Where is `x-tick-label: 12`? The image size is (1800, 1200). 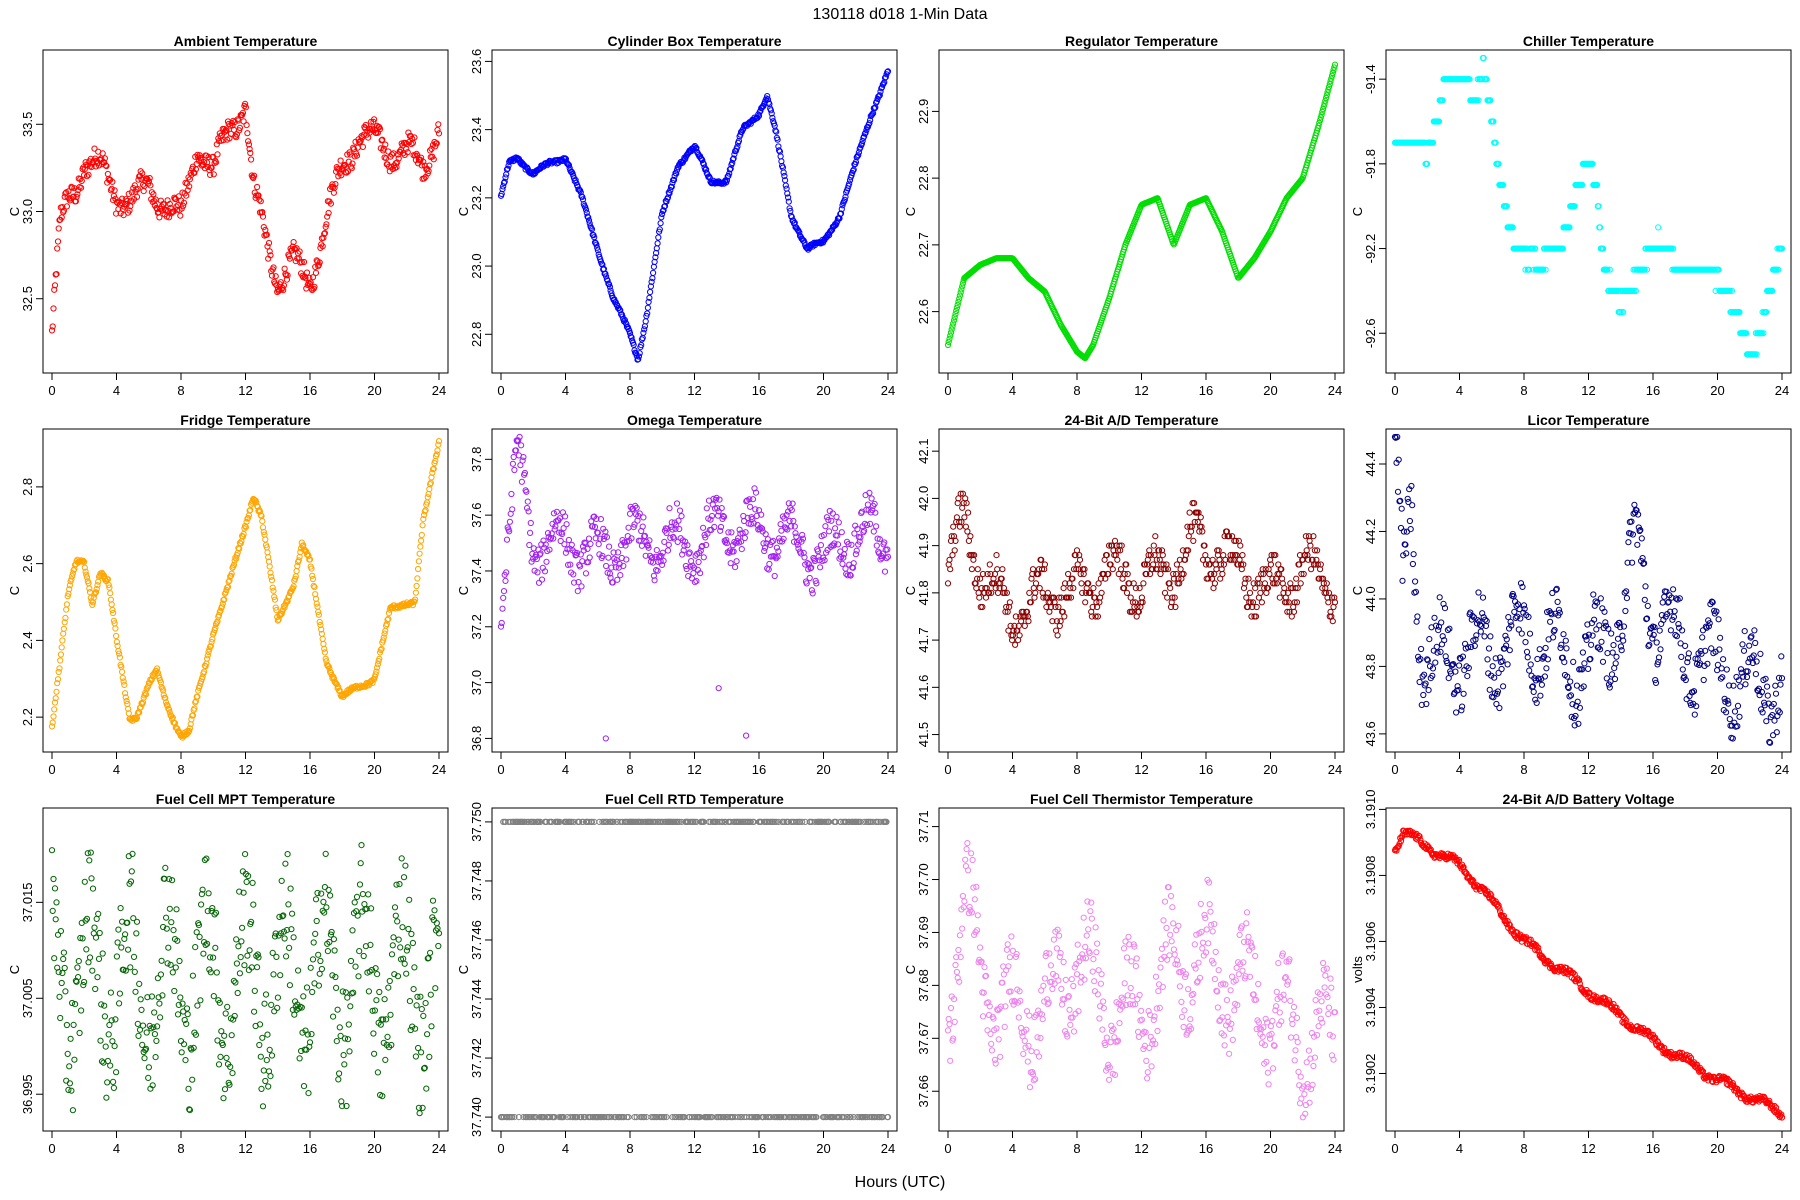 x-tick-label: 12 is located at coordinates (694, 769).